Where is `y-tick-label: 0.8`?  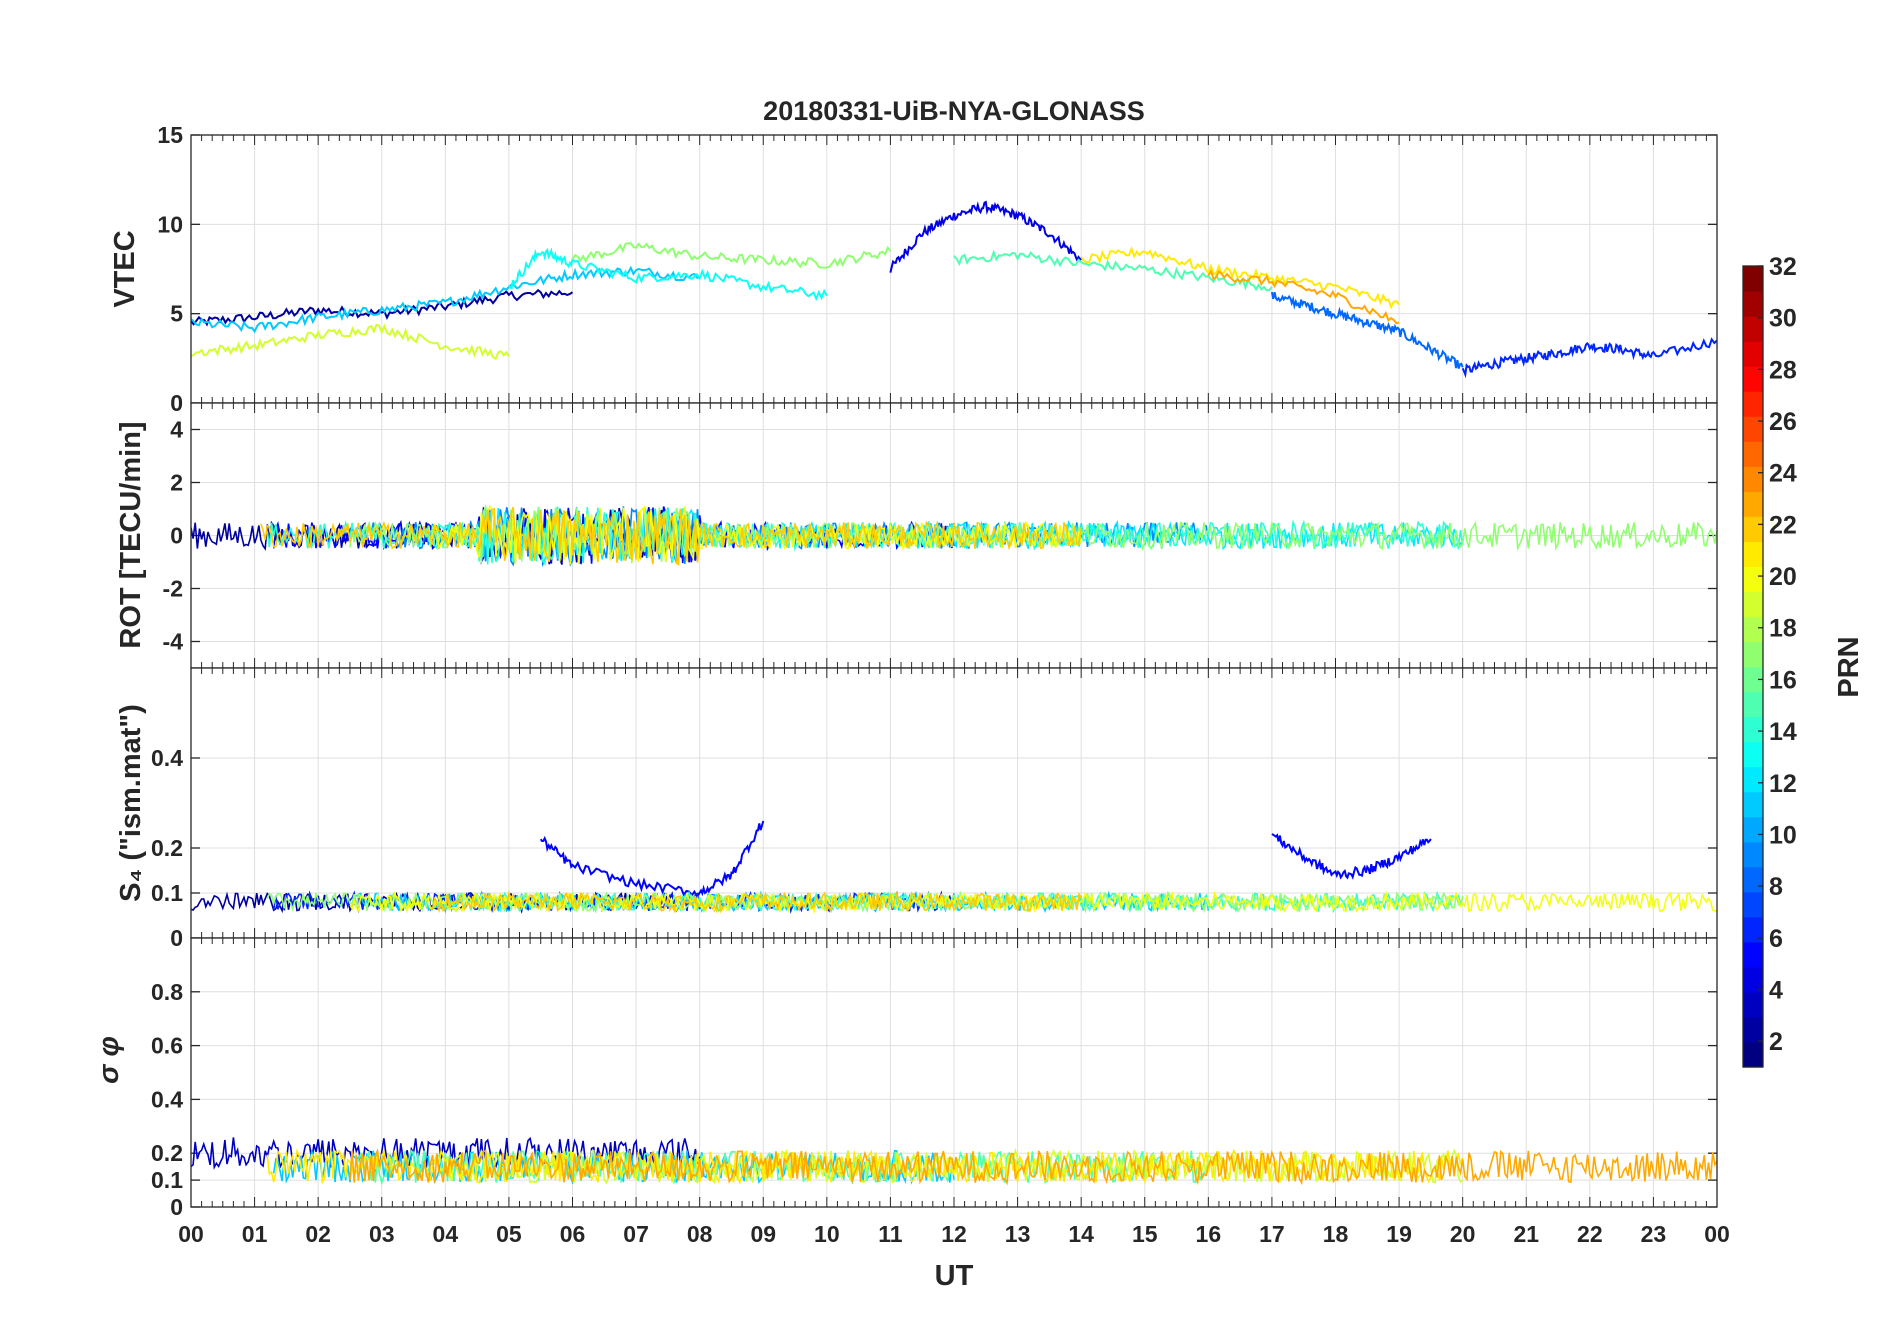 y-tick-label: 0.8 is located at coordinates (167, 992).